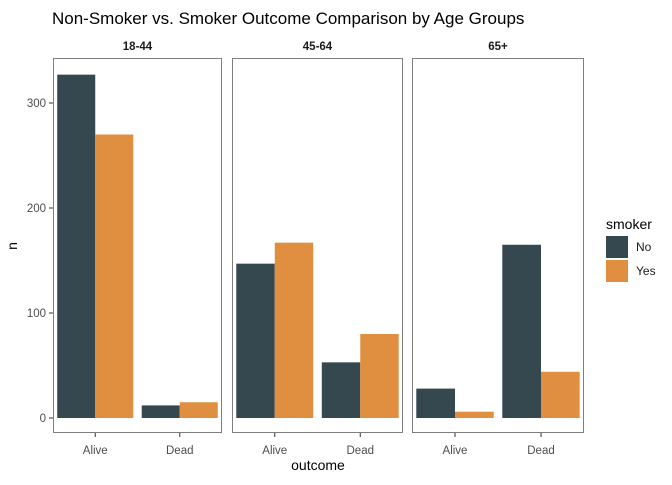  Describe the element at coordinates (138, 47) in the screenshot. I see `facet-strip-label: 18-44` at that location.